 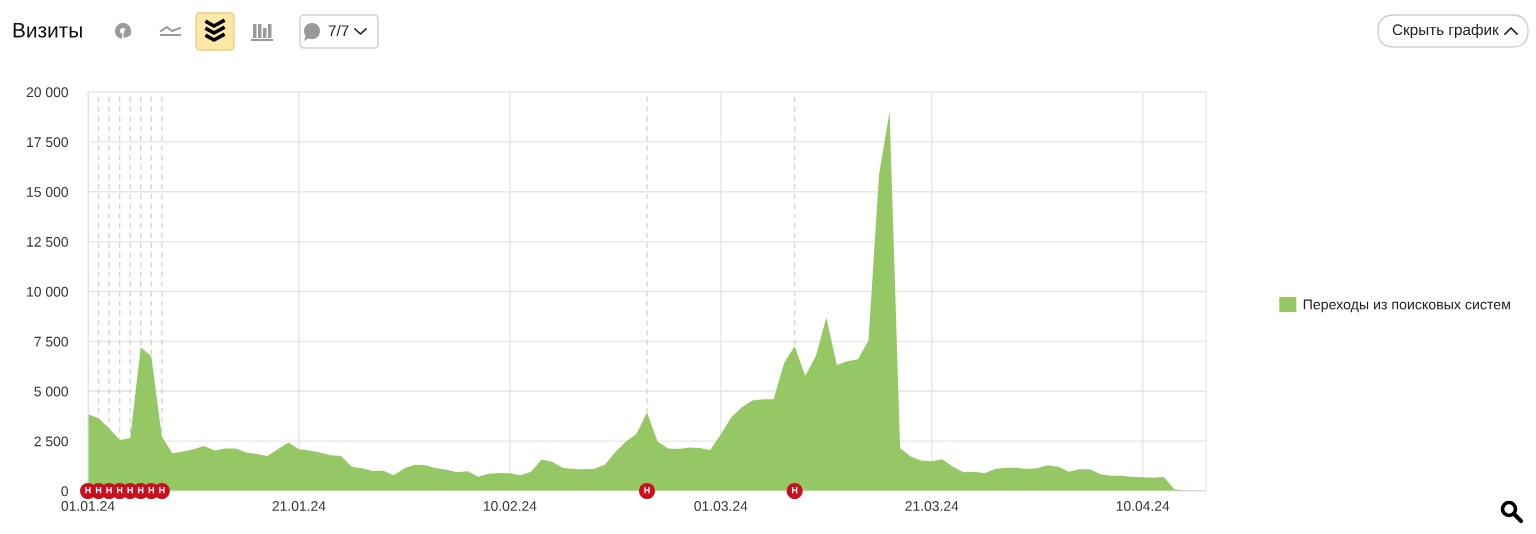 What do you see at coordinates (51, 441) in the screenshot?
I see `y-tick-label: 2 500` at bounding box center [51, 441].